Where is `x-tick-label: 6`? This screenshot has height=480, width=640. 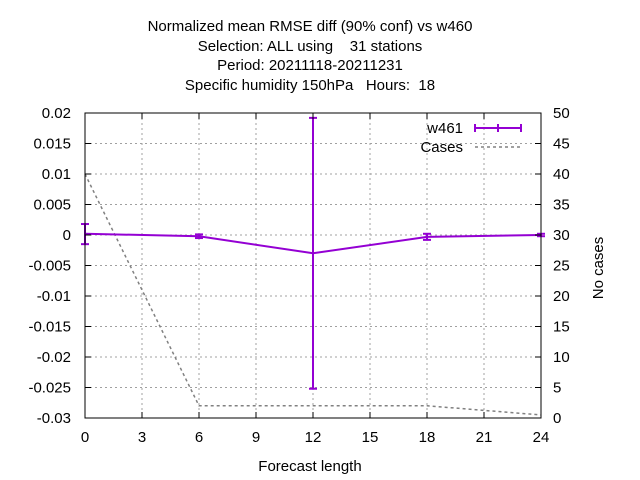
x-tick-label: 6 is located at coordinates (199, 437).